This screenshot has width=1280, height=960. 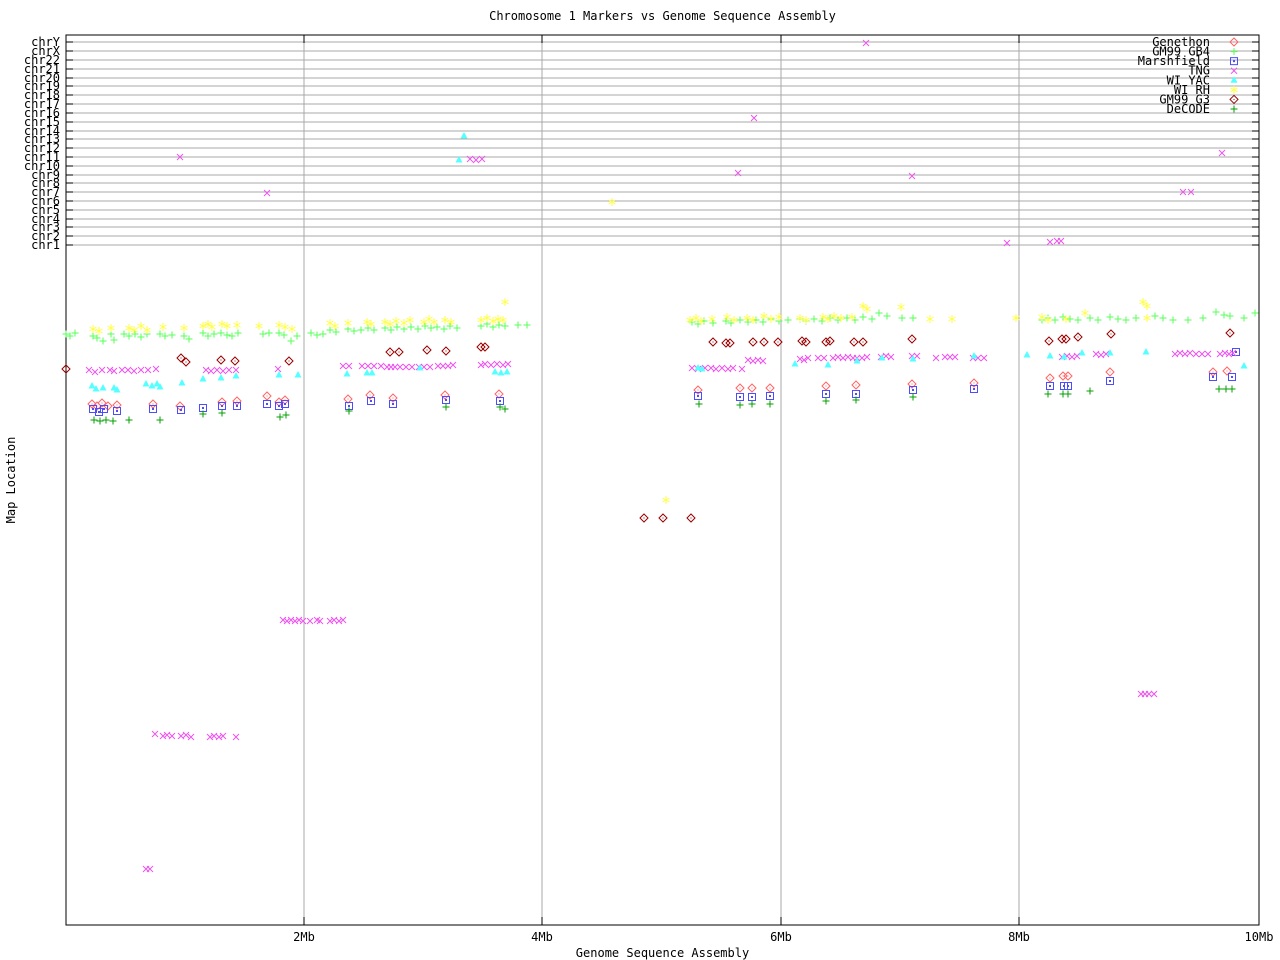 I want to click on legend-label-wiyac: WI YAC, so click(x=1188, y=80).